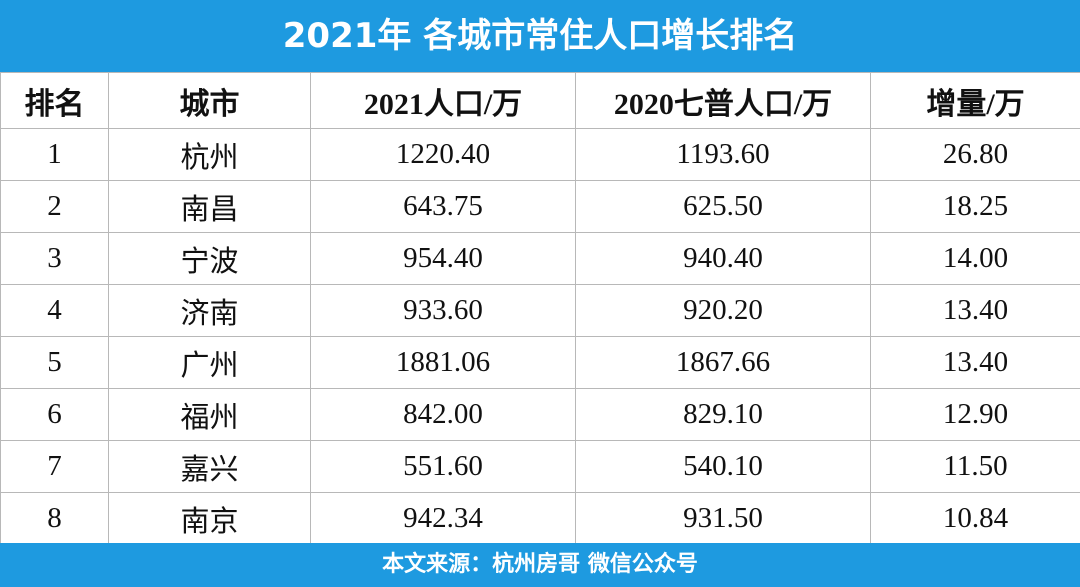 The height and width of the screenshot is (587, 1080). Describe the element at coordinates (209, 310) in the screenshot. I see `table-cell: 济南` at that location.